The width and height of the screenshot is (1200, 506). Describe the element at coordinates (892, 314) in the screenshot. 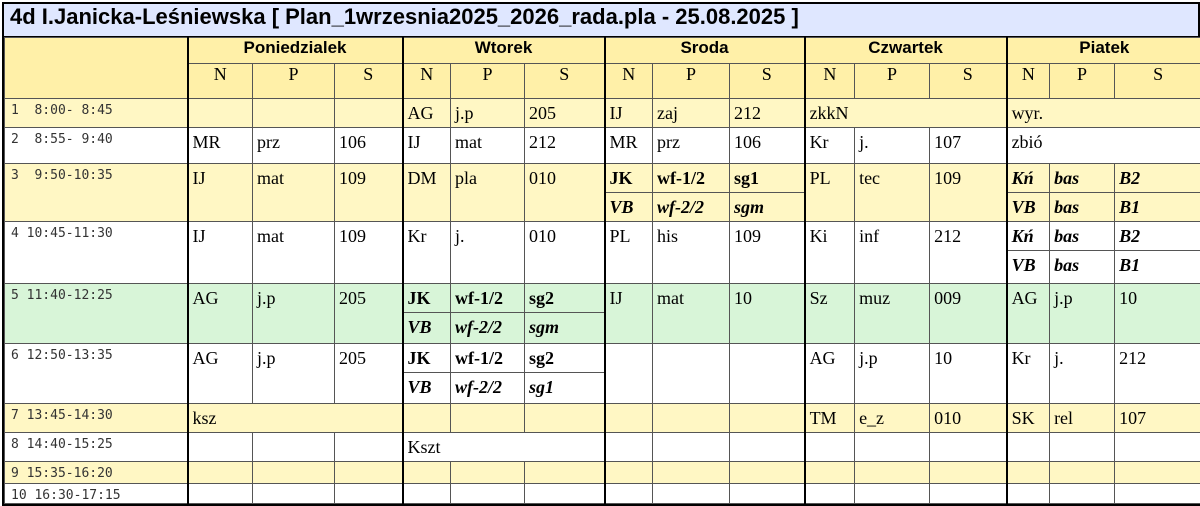

I see `lesson-cell: muz` at that location.